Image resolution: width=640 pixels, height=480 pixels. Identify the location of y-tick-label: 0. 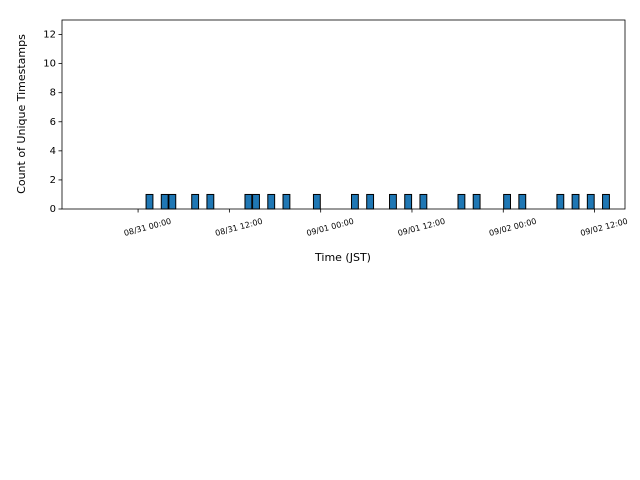
(53, 209).